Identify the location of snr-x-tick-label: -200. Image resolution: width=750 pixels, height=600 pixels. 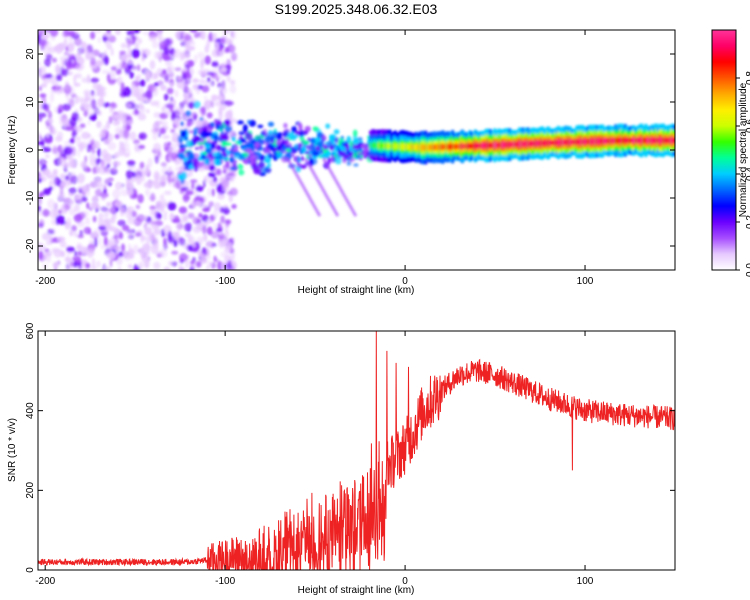
(45, 581).